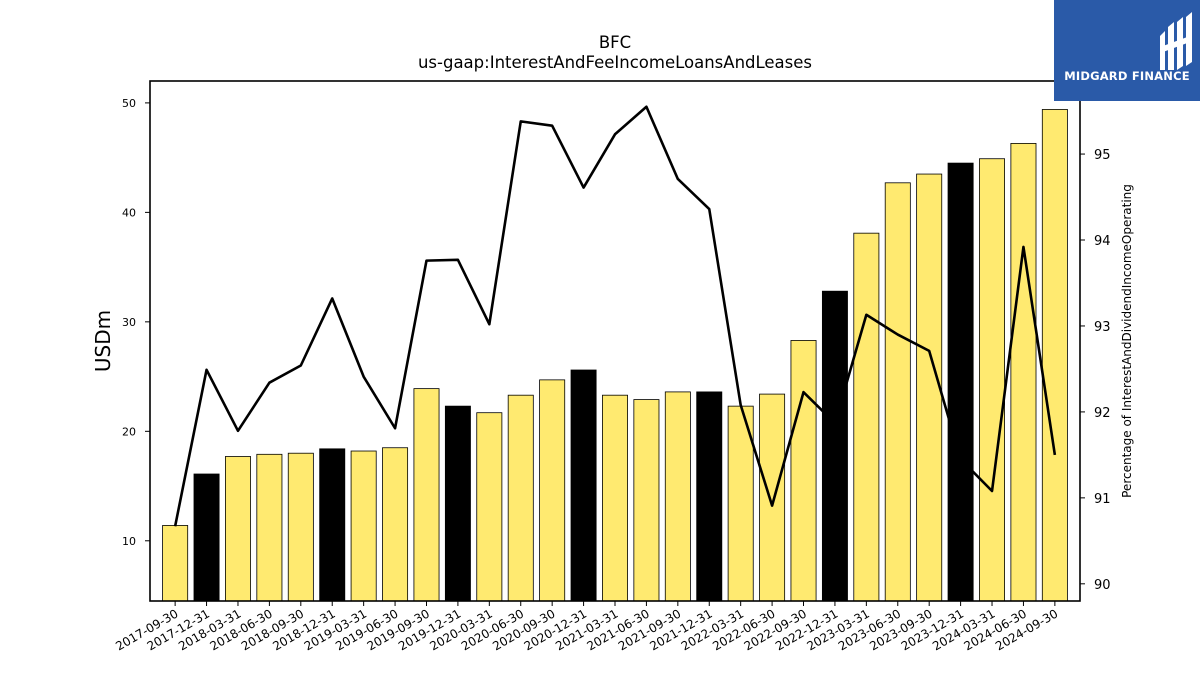  I want to click on y-tick-label: 50, so click(129, 103).